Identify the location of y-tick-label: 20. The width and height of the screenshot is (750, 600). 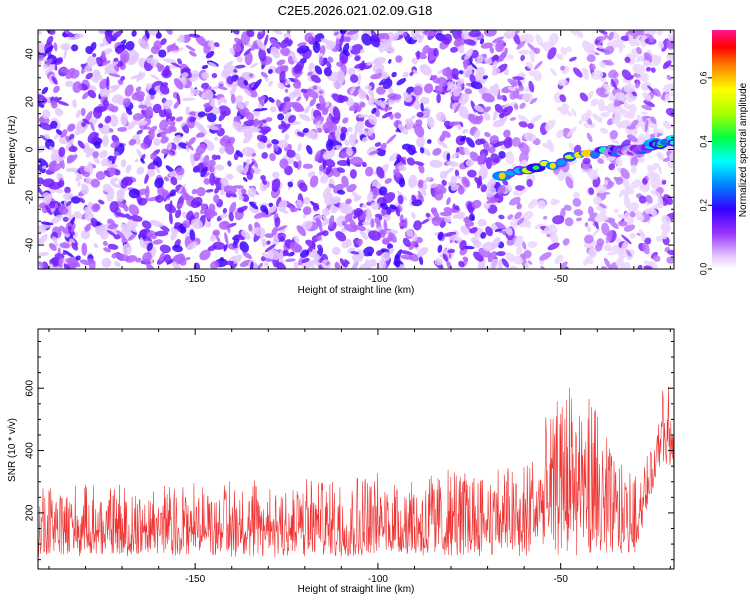
(30, 102).